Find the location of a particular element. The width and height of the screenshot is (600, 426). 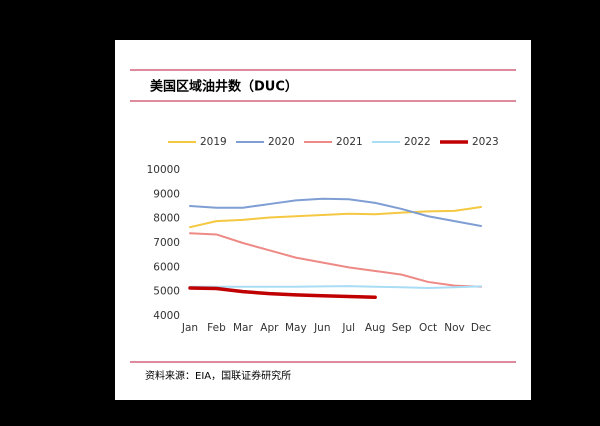

y-tick-label: 7000 is located at coordinates (166, 243).